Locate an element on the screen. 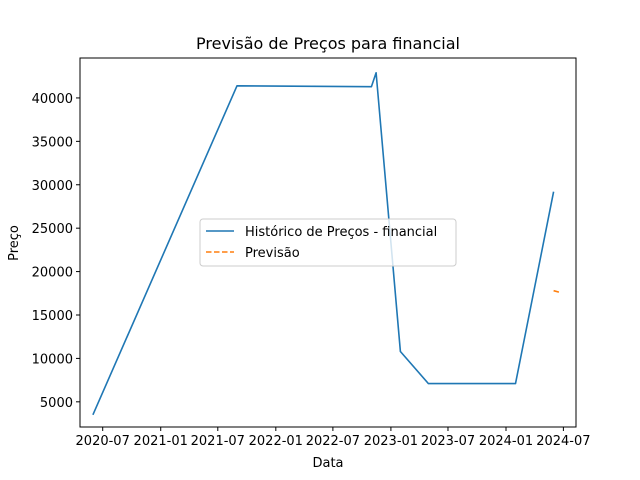 Image resolution: width=640 pixels, height=480 pixels. legend-box is located at coordinates (328, 242).